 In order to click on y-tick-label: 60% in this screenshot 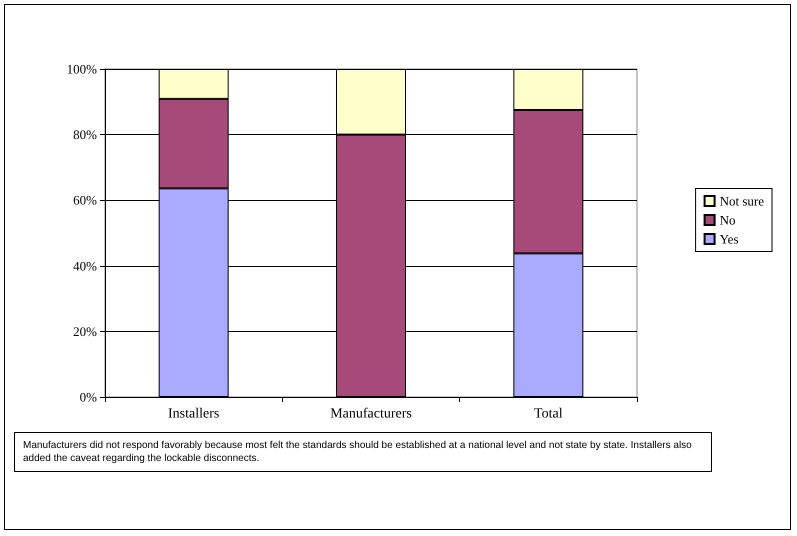, I will do `click(85, 200)`.